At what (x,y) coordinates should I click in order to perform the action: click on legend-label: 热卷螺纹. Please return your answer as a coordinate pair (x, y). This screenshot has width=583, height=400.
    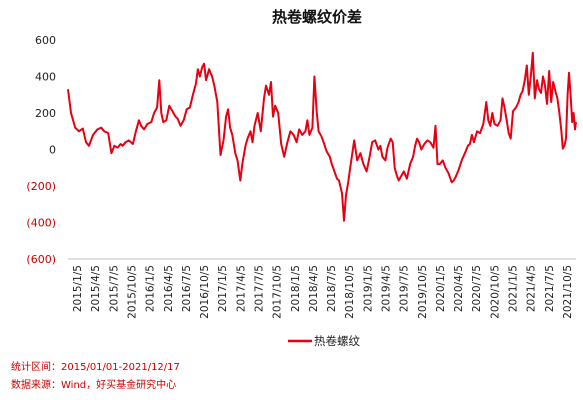
    Looking at the image, I should click on (337, 341).